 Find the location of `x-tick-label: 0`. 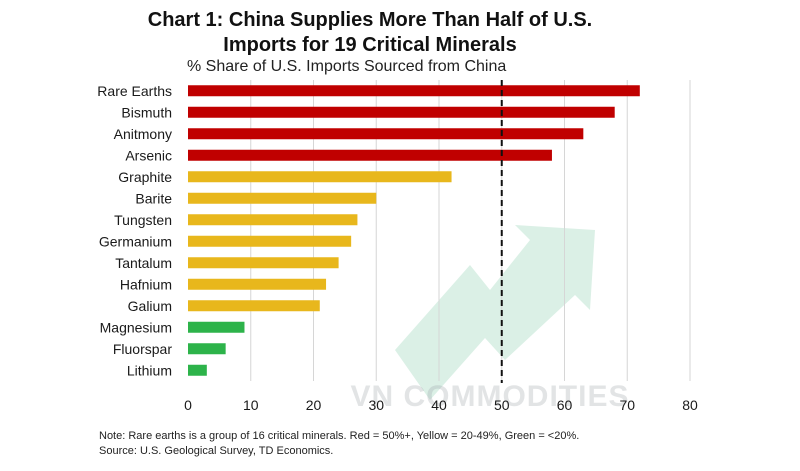

x-tick-label: 0 is located at coordinates (188, 405).